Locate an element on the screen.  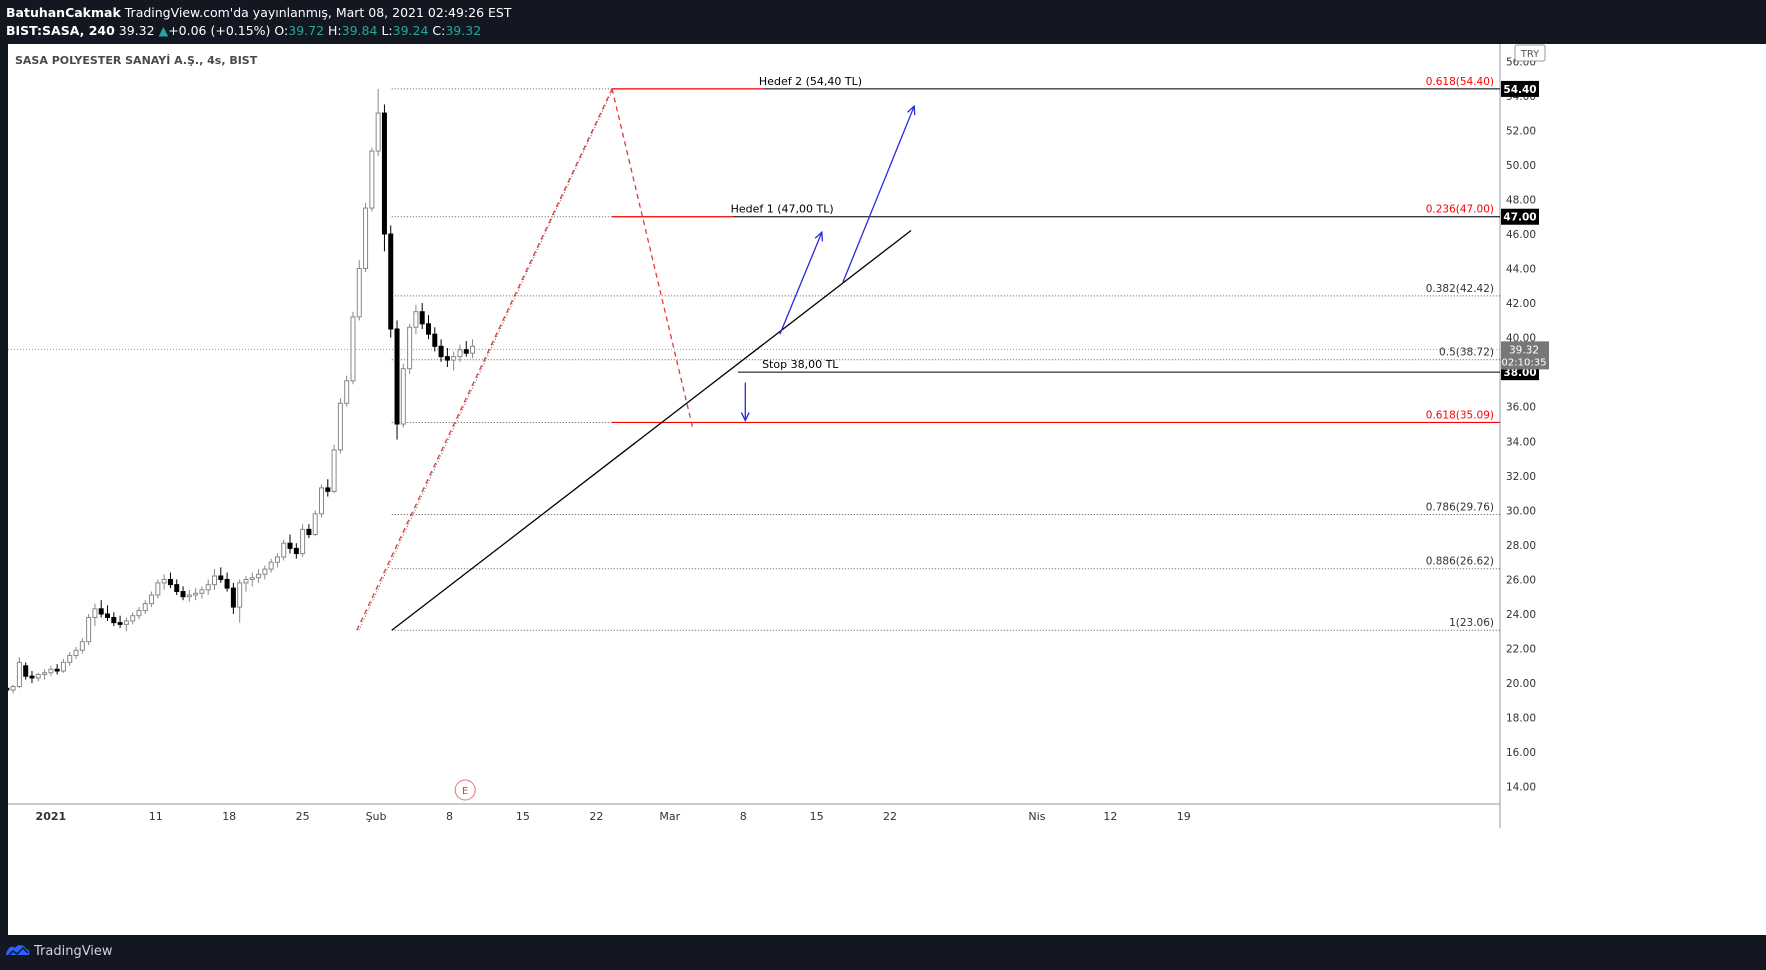
y-tick-label: 34.00 is located at coordinates (1521, 442).